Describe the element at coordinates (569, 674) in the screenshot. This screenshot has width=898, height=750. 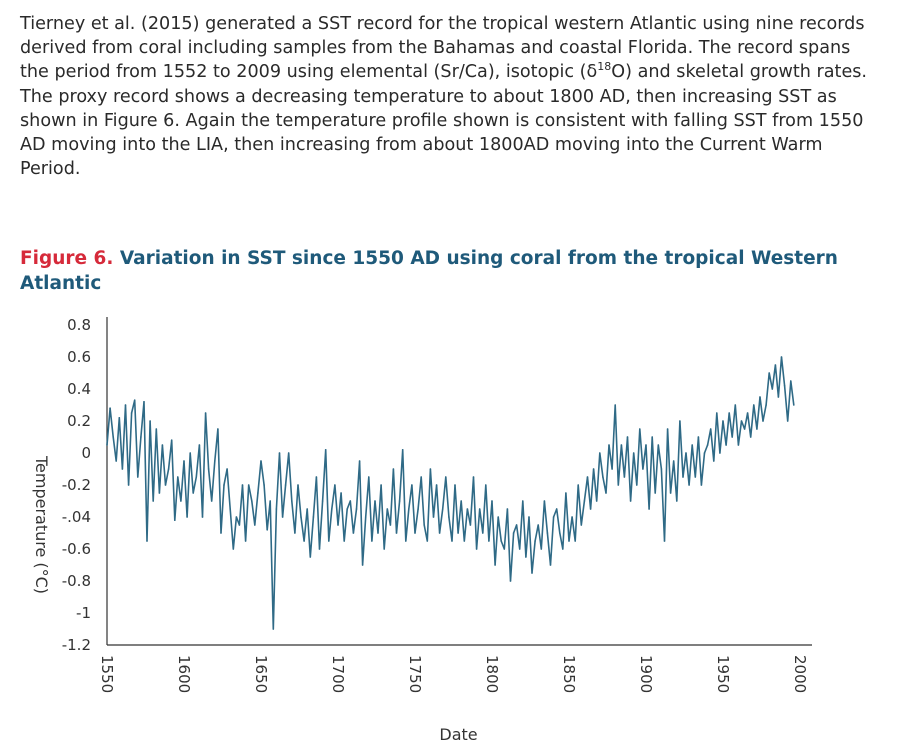
I see `x-tick-label: 1850` at that location.